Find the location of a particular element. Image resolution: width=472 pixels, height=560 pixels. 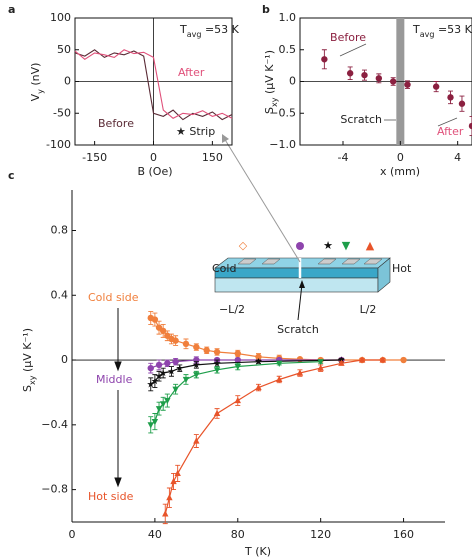

y-tick-label: -100 is located at coordinates (58, 144).